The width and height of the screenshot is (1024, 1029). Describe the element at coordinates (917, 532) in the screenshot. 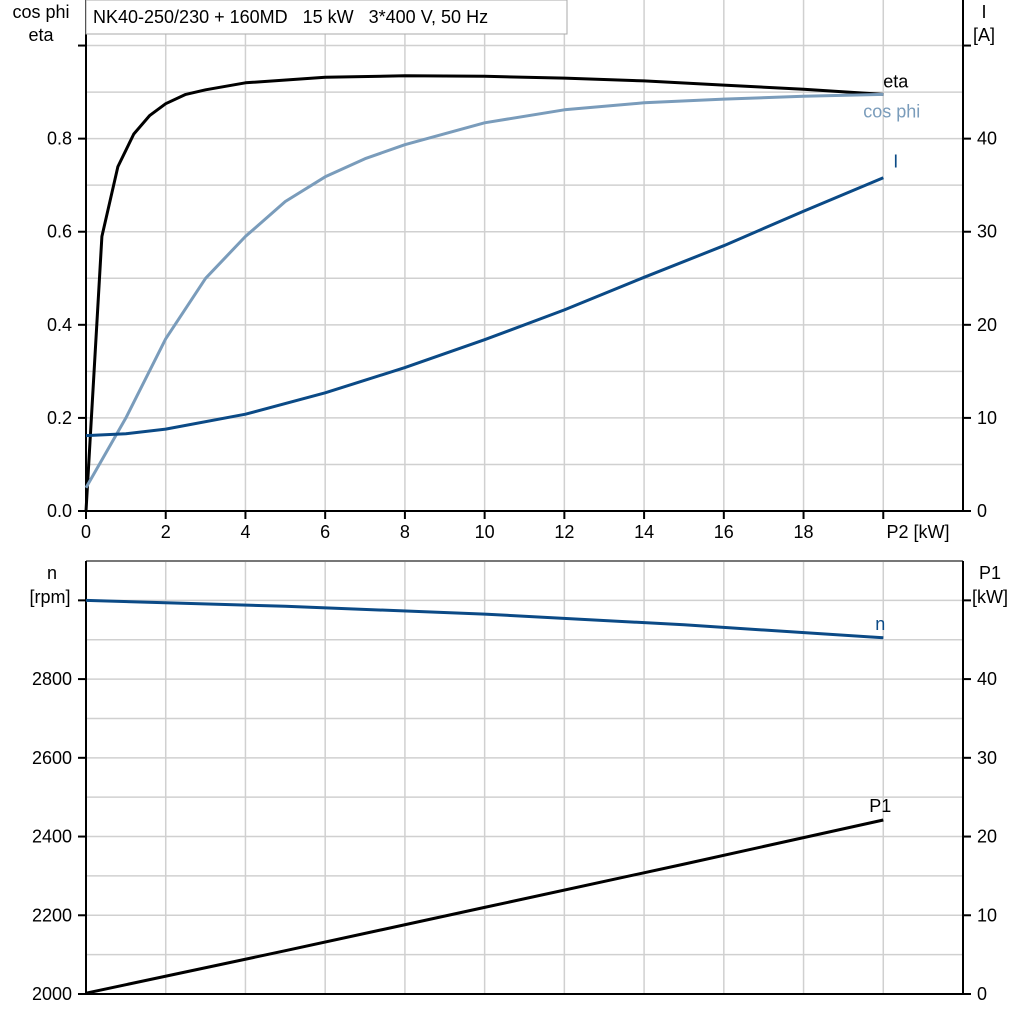

I see `top-xlabel: P2 [kW]` at that location.